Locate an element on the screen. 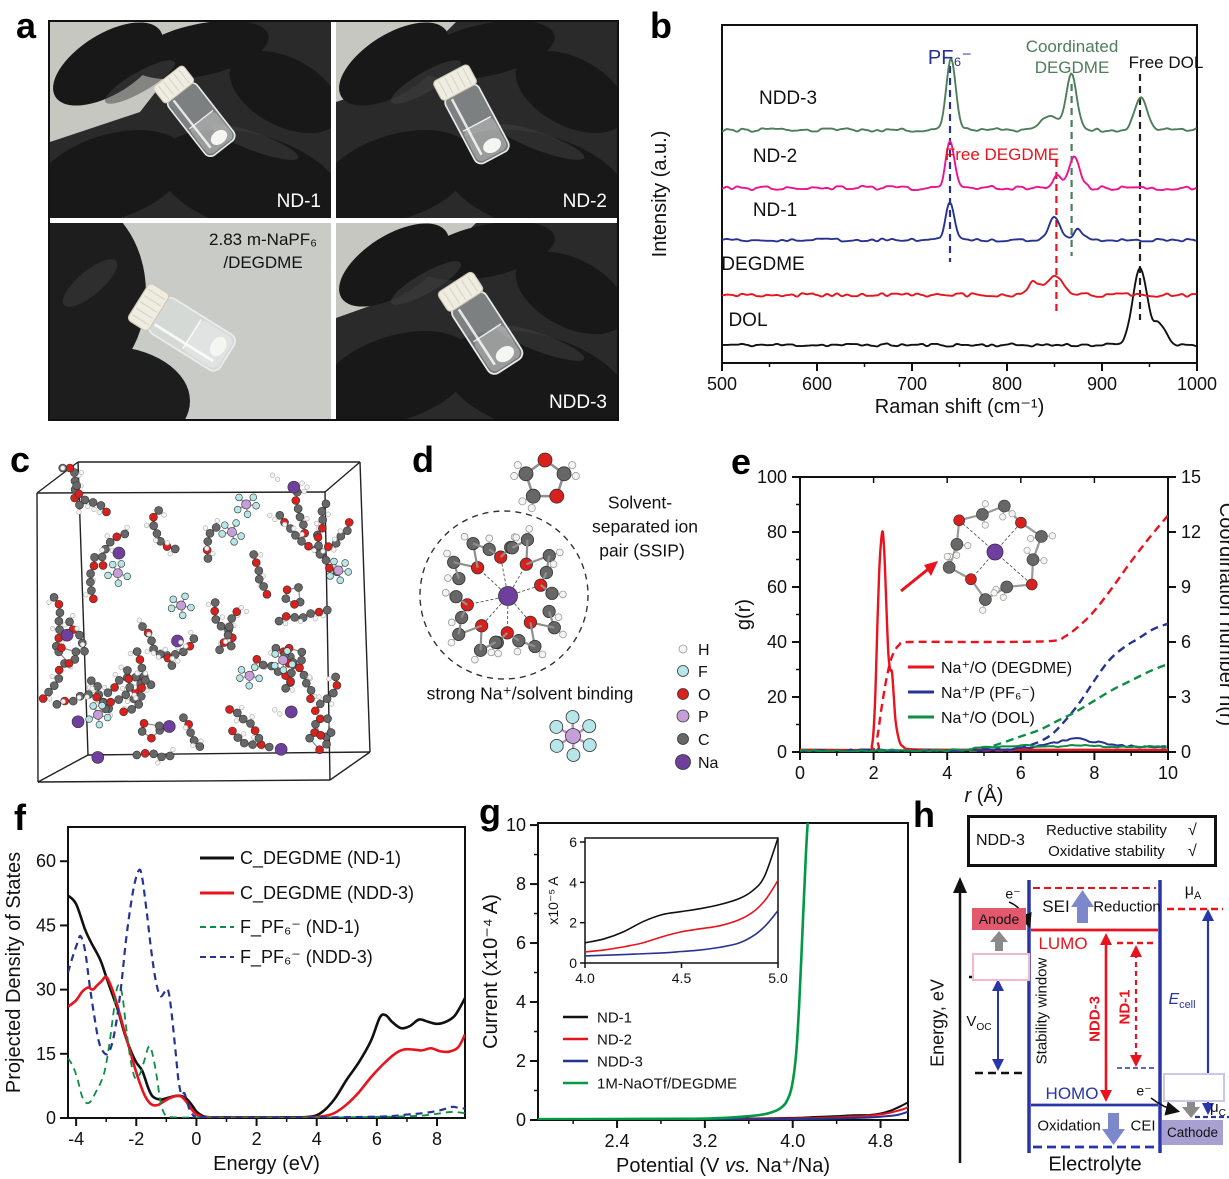  vial-photo-ndd3 is located at coordinates (476, 321).